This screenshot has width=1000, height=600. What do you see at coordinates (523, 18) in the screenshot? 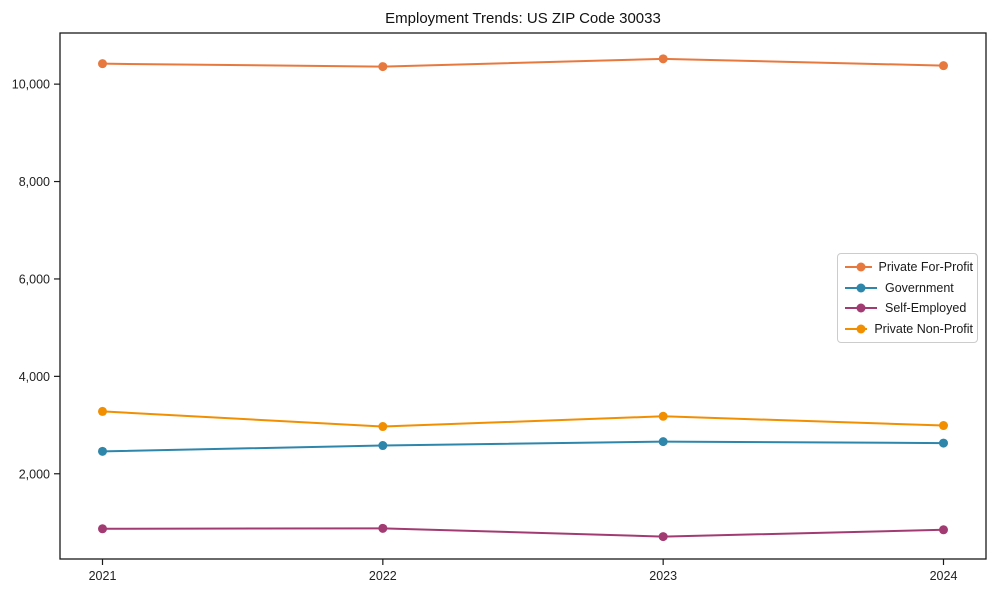
I see `chart-title: Employment Trends: US ZIP Code 30033` at bounding box center [523, 18].